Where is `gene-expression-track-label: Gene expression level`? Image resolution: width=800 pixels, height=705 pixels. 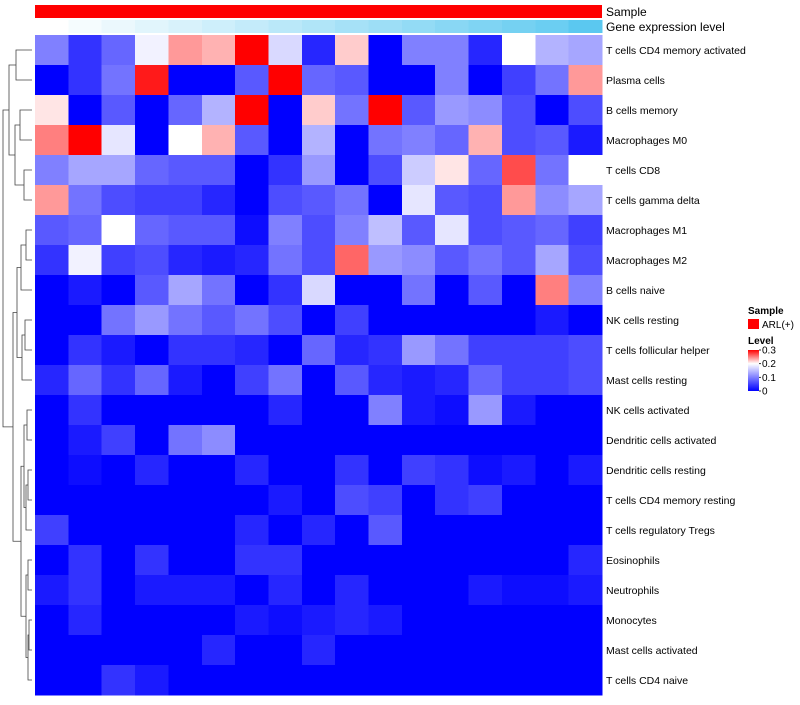 gene-expression-track-label: Gene expression level is located at coordinates (665, 27).